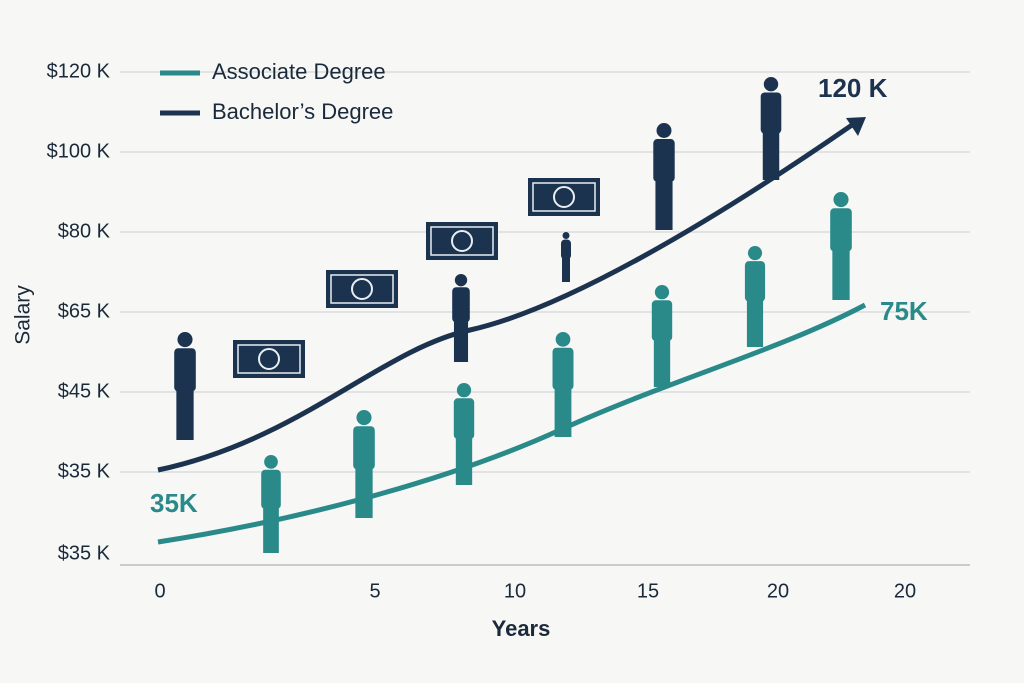  What do you see at coordinates (374, 591) in the screenshot?
I see `x-tick-label: 5` at bounding box center [374, 591].